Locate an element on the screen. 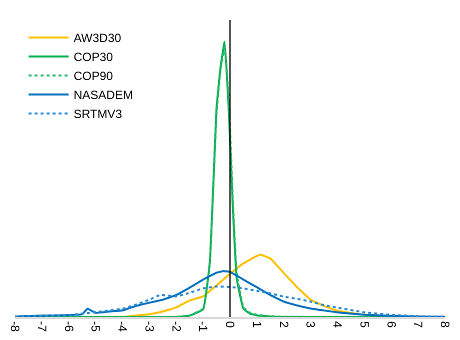 Image resolution: width=460 pixels, height=340 pixels. x-tick-label: 2 is located at coordinates (283, 324).